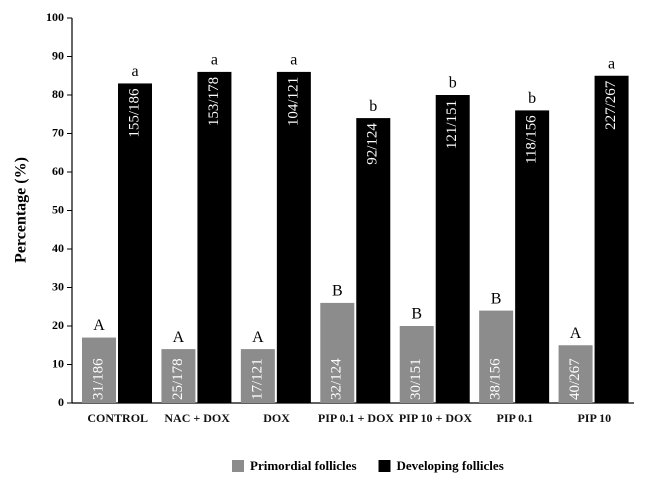  I want to click on count-label: 38/156, so click(496, 379).